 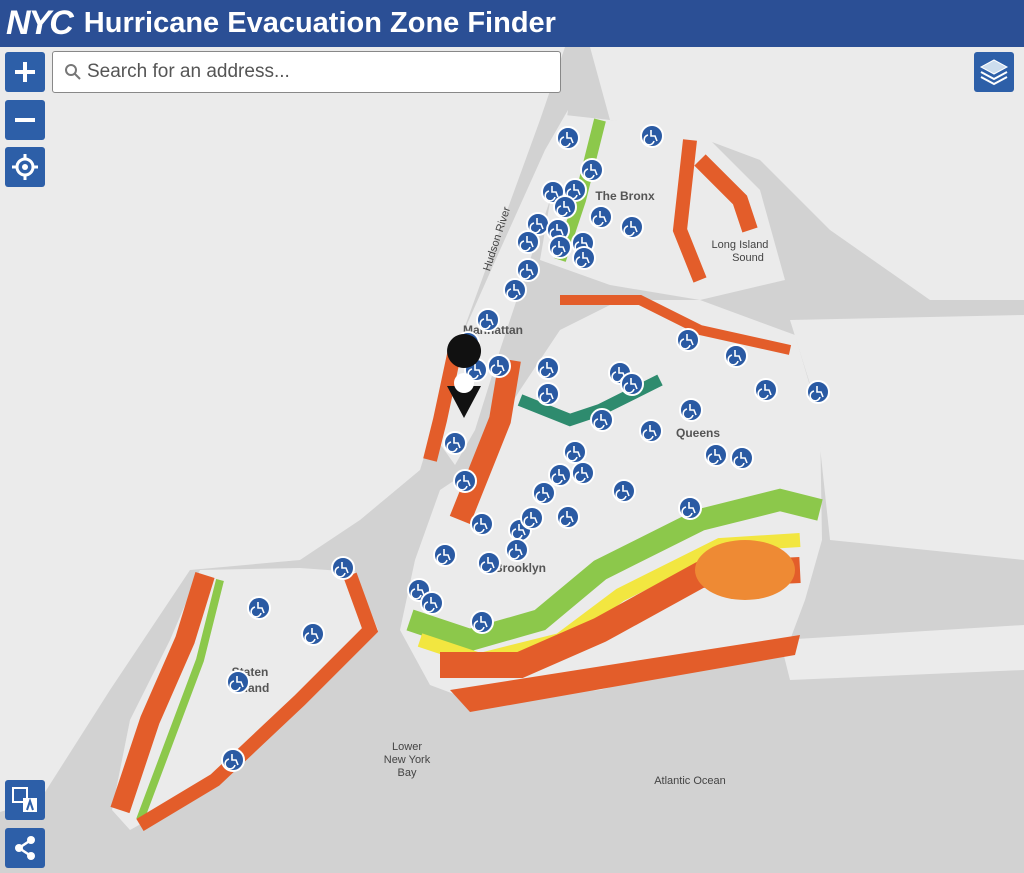 I want to click on header: NYC Hurricane Evacuation Zone Finder, so click(x=512, y=23).